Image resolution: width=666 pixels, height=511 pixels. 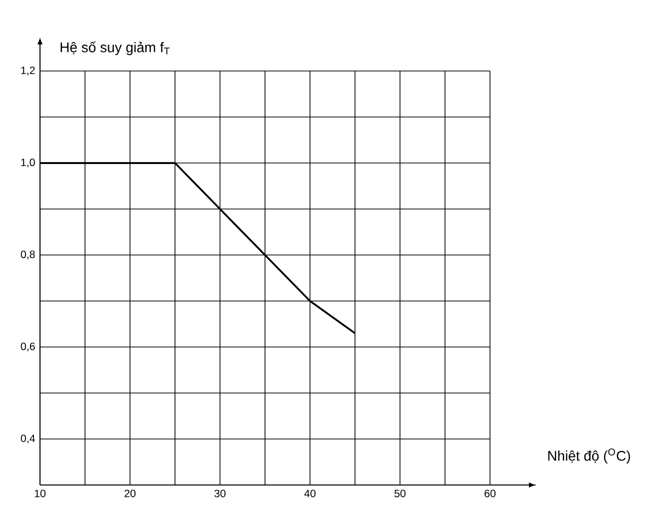 What do you see at coordinates (220, 494) in the screenshot?
I see `x-tick-label: 30` at bounding box center [220, 494].